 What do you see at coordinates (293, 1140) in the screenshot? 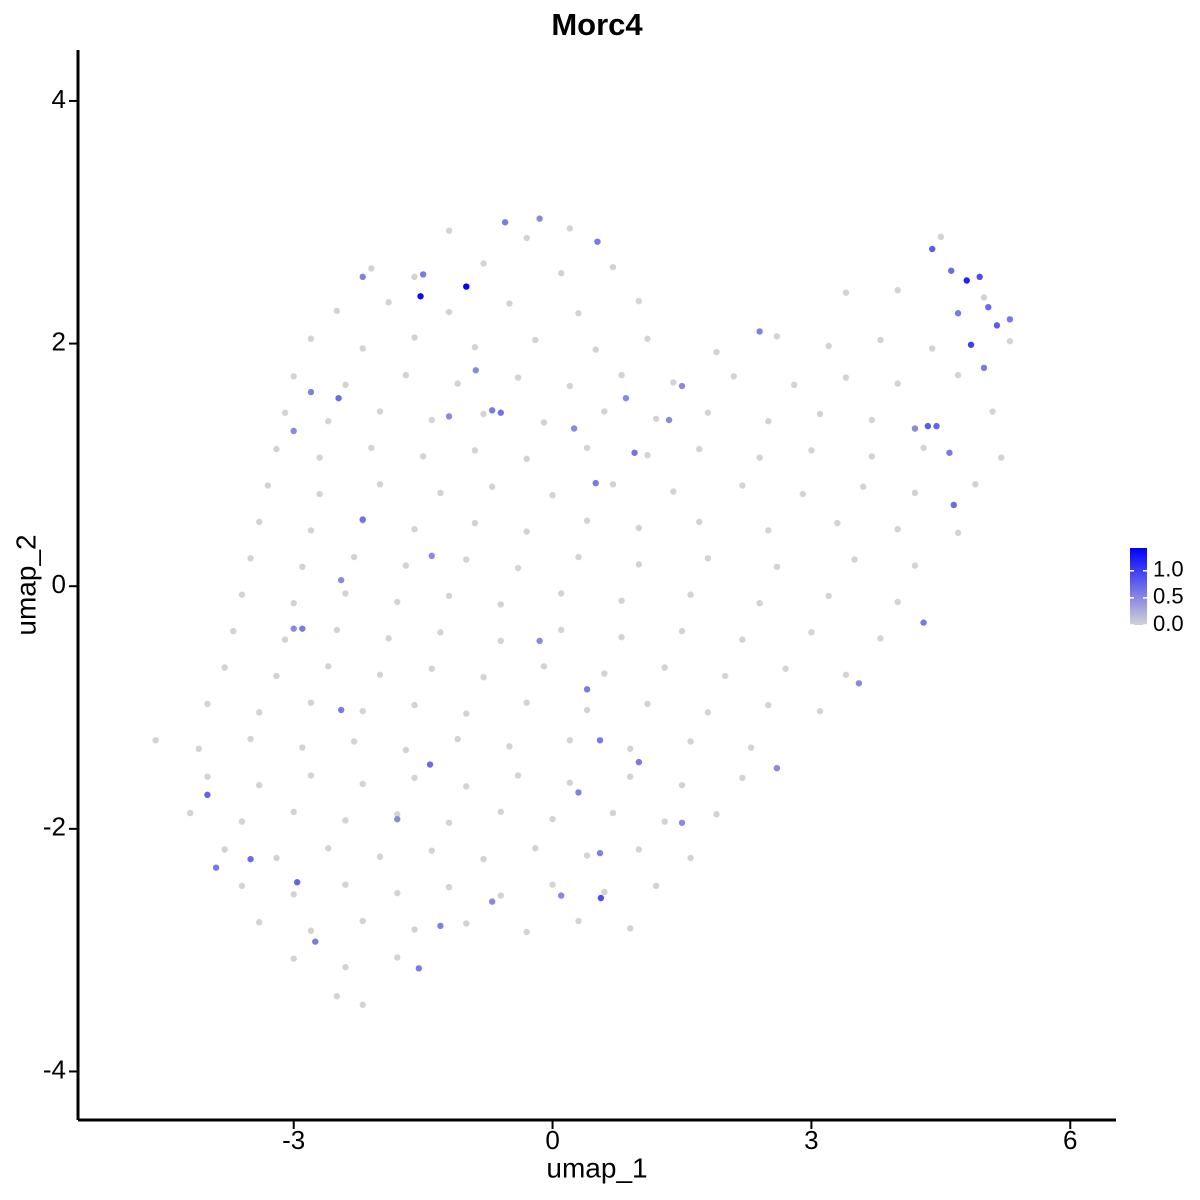
I see `x-tick-label: -3` at bounding box center [293, 1140].